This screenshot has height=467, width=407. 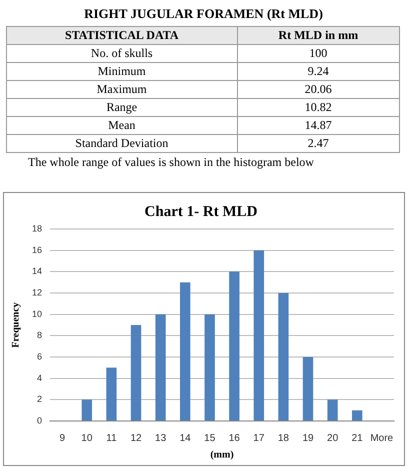 What do you see at coordinates (259, 438) in the screenshot?
I see `x-tick-label: 17` at bounding box center [259, 438].